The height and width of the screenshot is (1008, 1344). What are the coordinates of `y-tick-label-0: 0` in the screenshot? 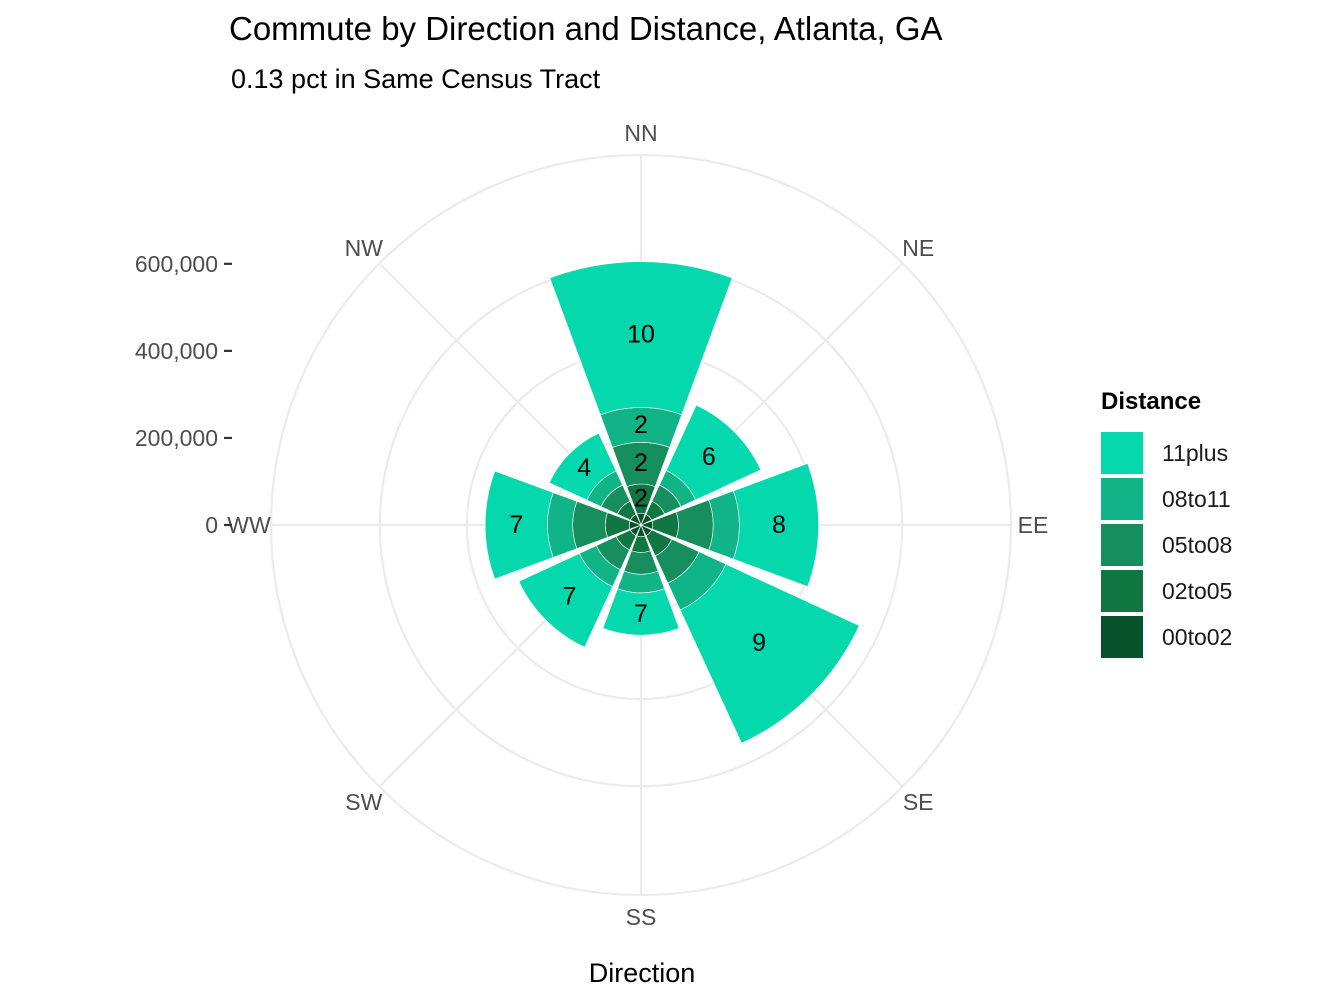 It's located at (211, 525).